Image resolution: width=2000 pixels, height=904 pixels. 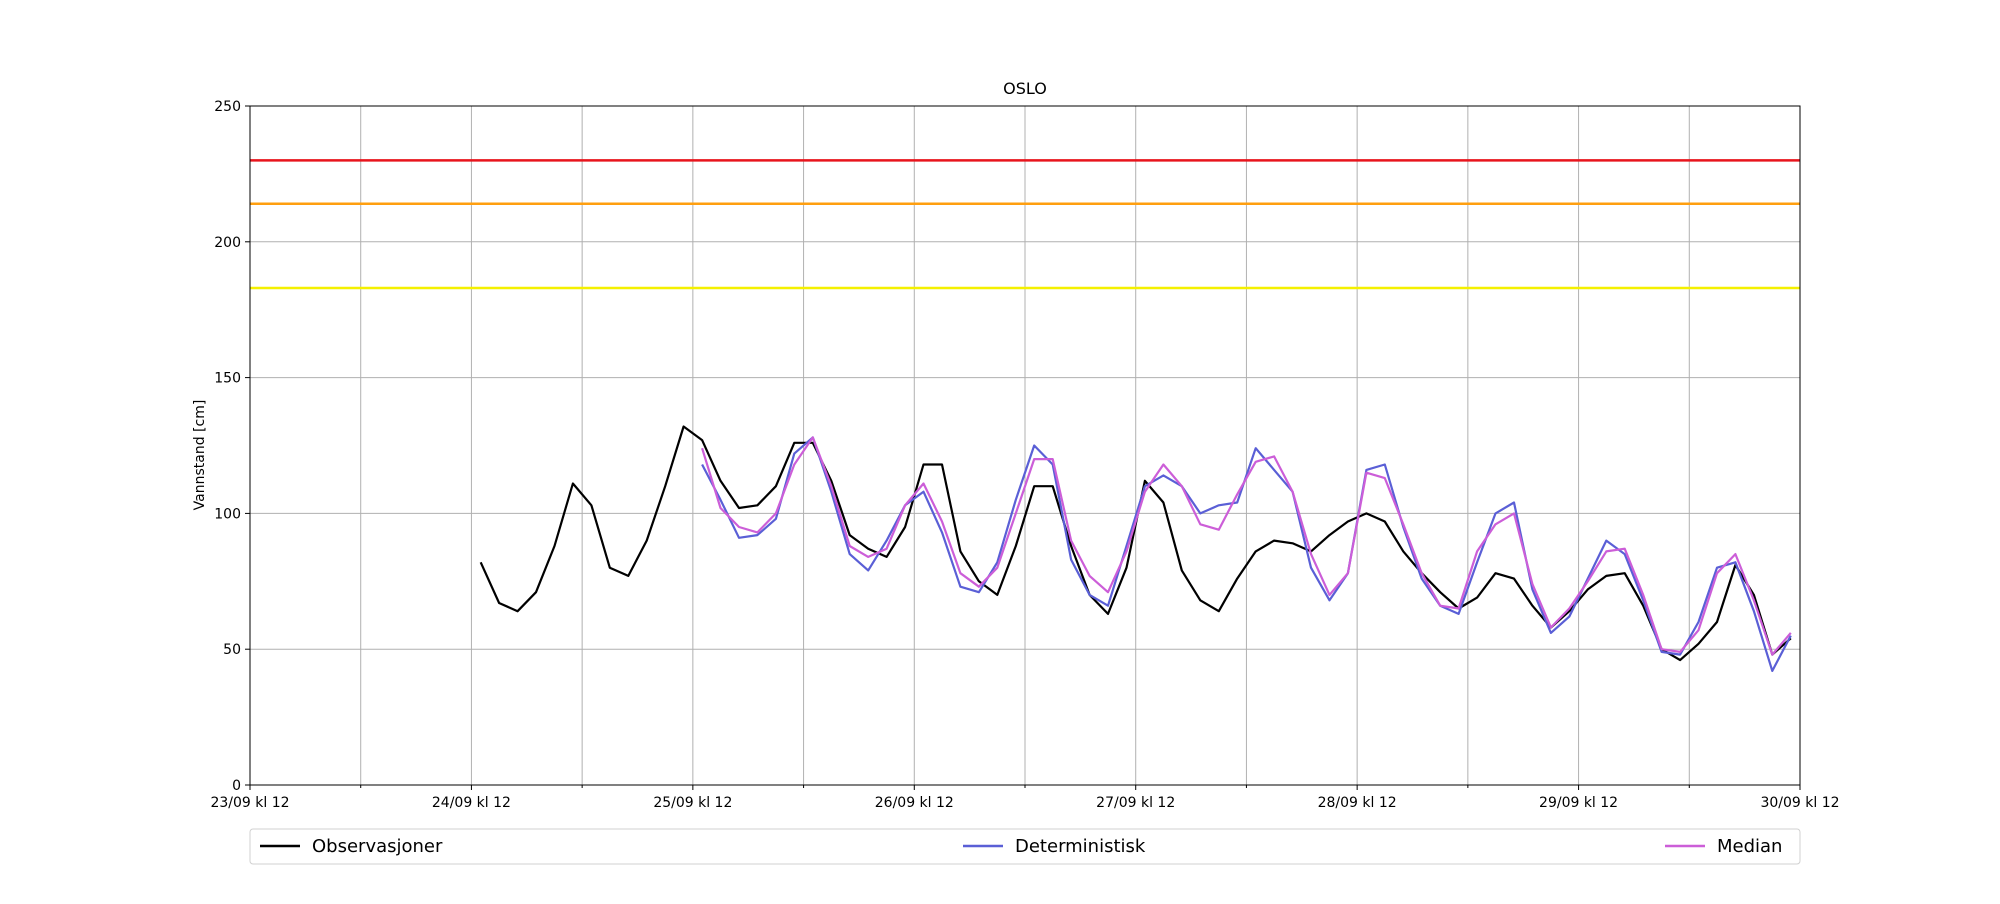 I want to click on x-tick-label: 24/09 kl 12, so click(x=471, y=803).